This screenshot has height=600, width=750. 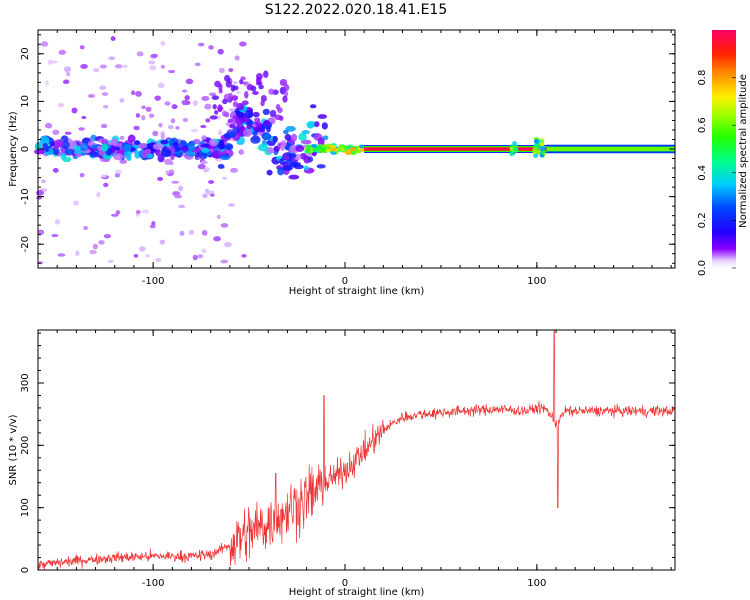 I want to click on snr-y-tick-label: 0, so click(x=25, y=570).